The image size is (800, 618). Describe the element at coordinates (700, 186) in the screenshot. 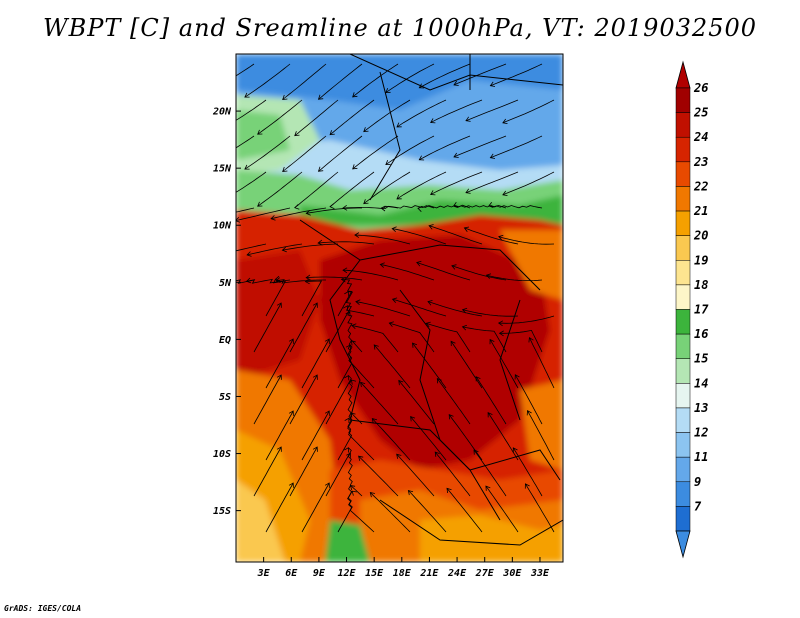

I see `colorbar-label: 22` at that location.